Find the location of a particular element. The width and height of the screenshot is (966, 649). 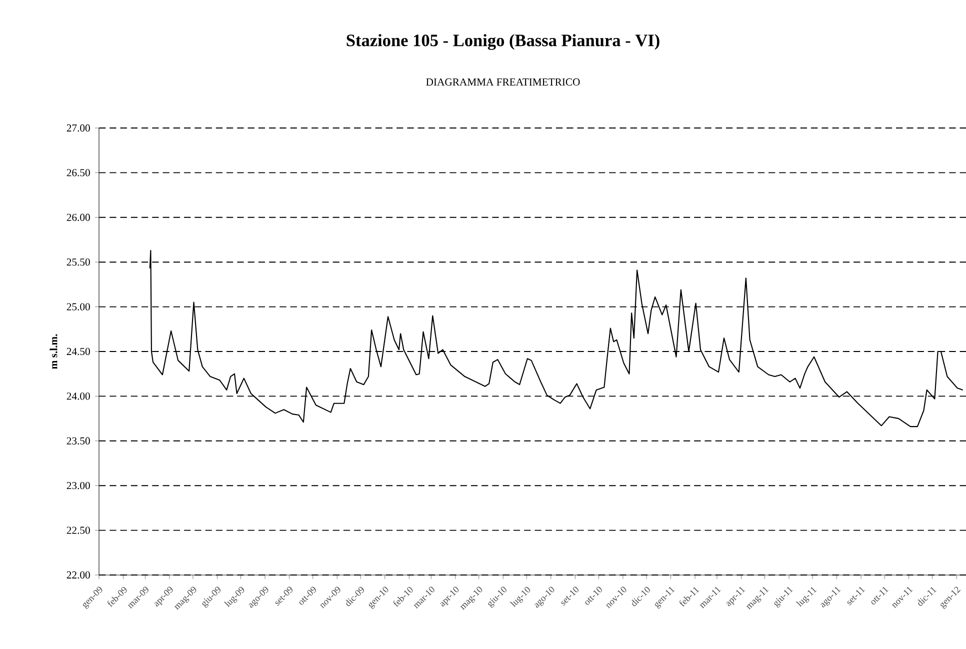

y-tick-label: 24.00 is located at coordinates (78, 396).